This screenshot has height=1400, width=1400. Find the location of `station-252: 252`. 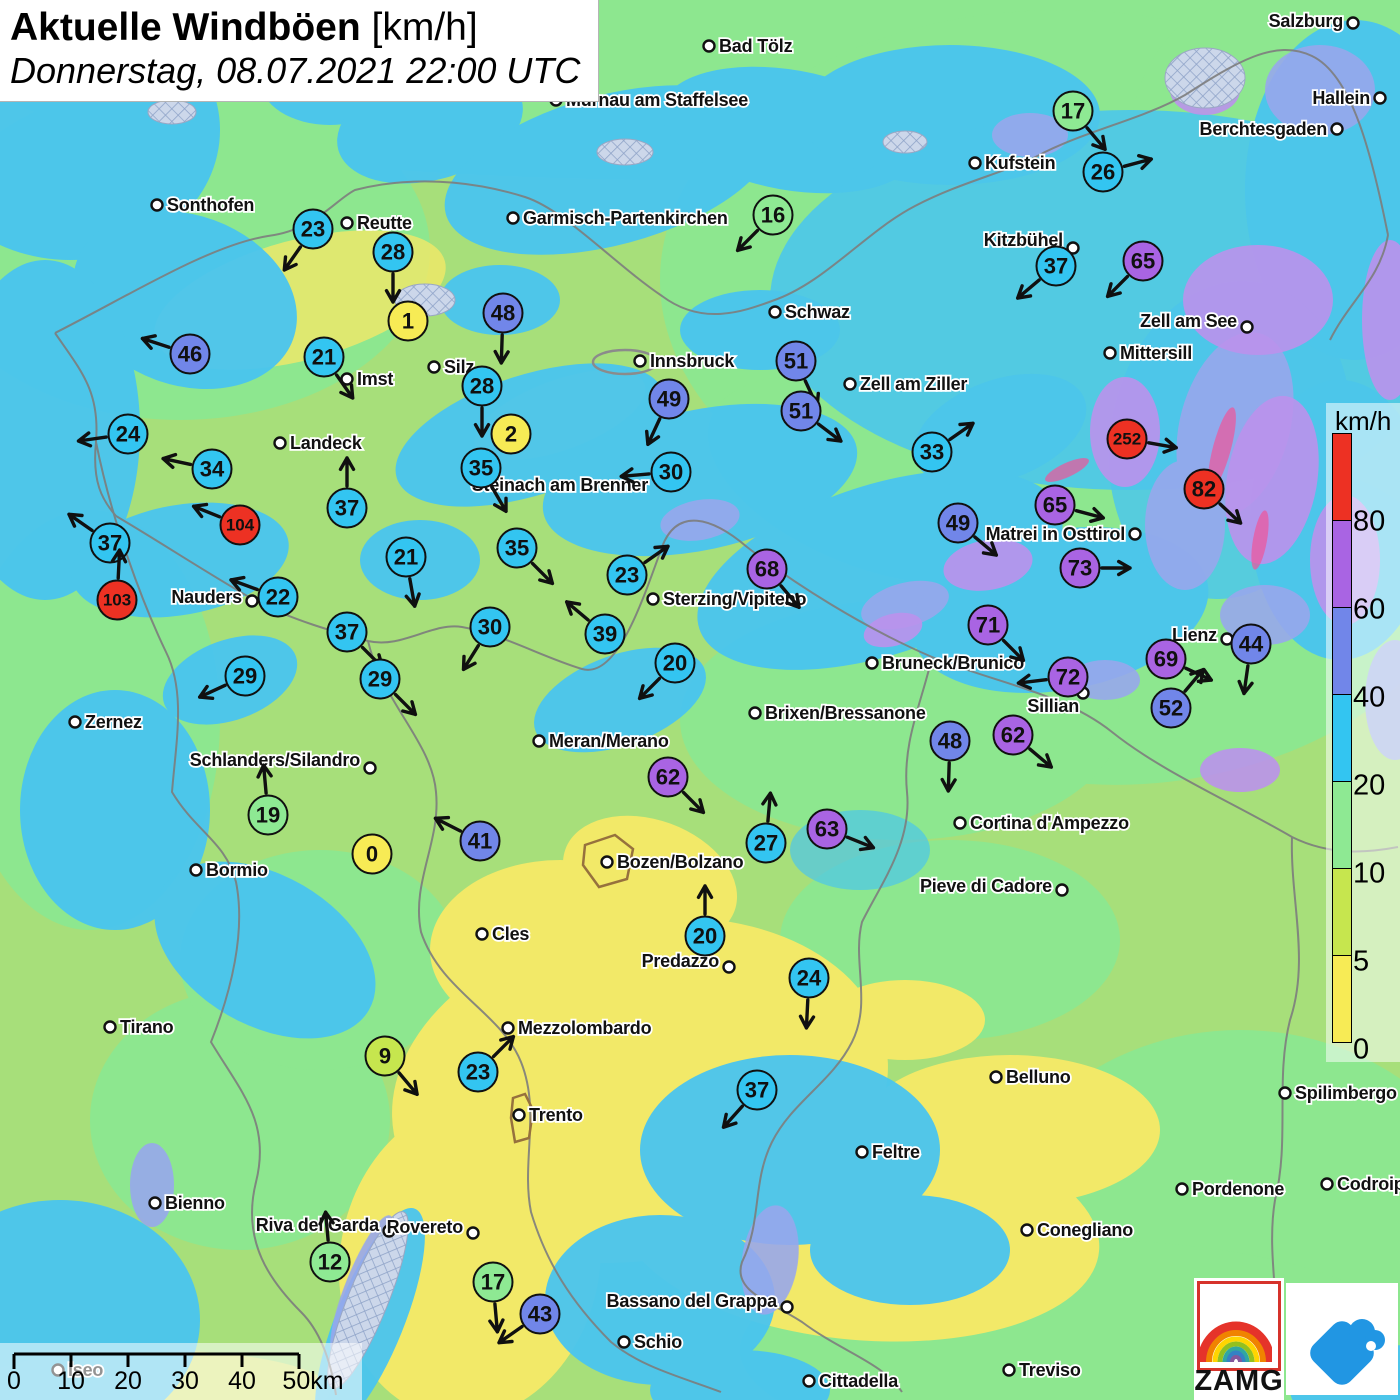

station-252: 252 is located at coordinates (1142, 439).